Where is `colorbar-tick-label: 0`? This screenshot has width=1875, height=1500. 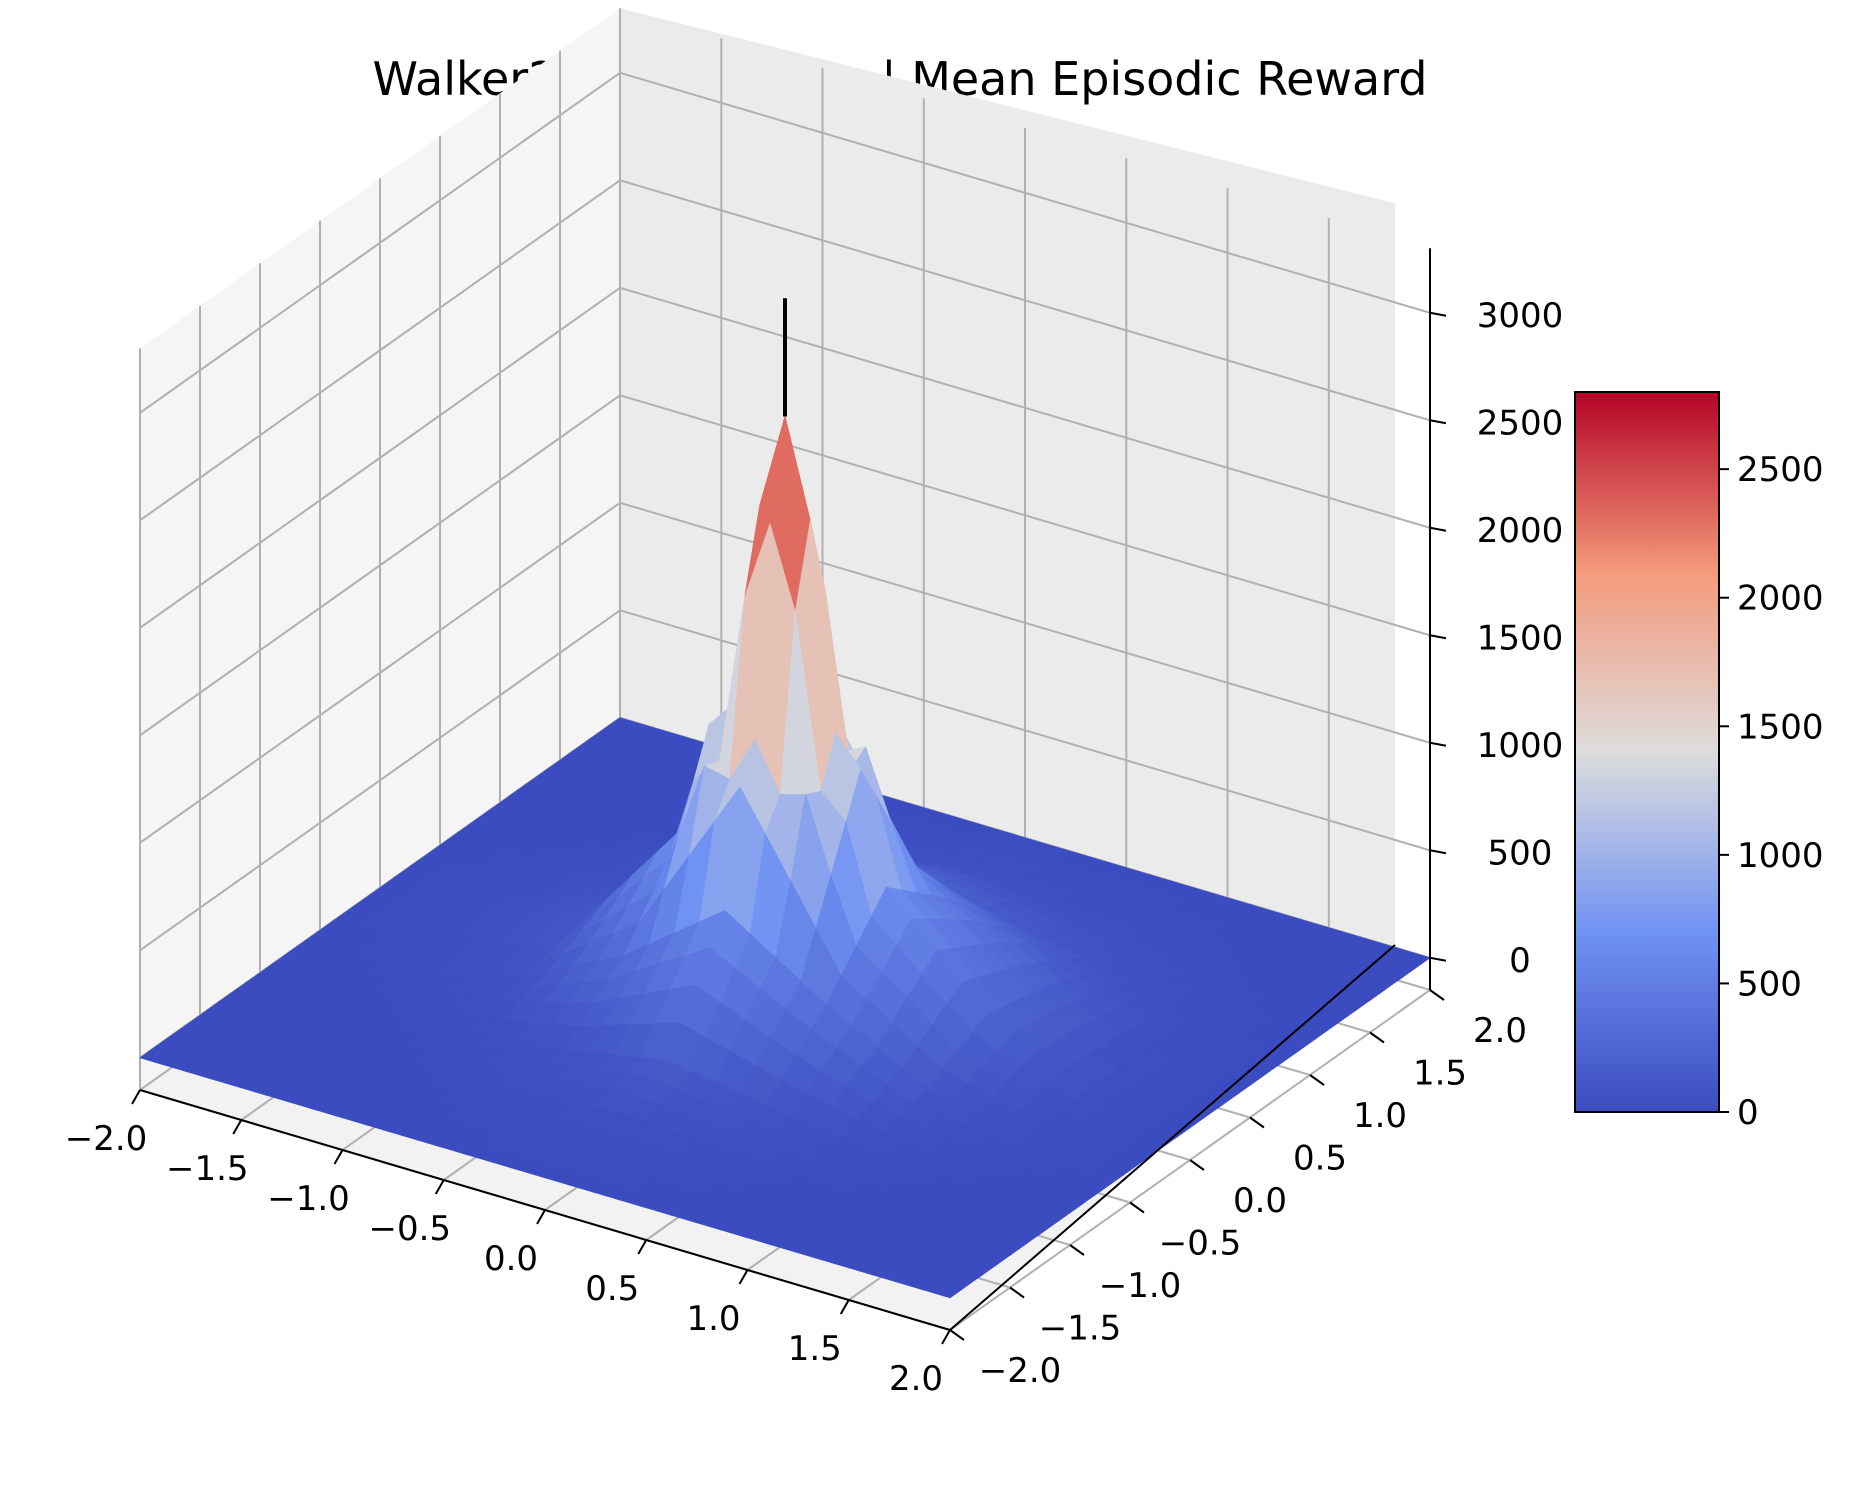 colorbar-tick-label: 0 is located at coordinates (1748, 1113).